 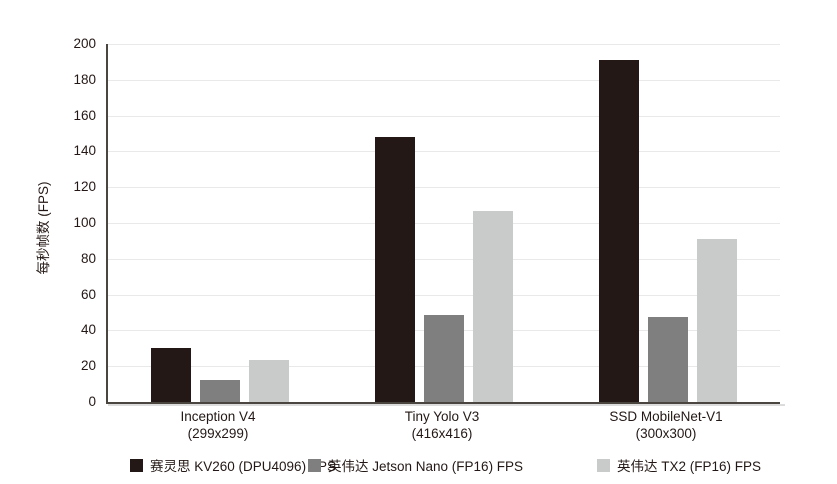 What do you see at coordinates (84, 151) in the screenshot?
I see `y-tick-label: 140` at bounding box center [84, 151].